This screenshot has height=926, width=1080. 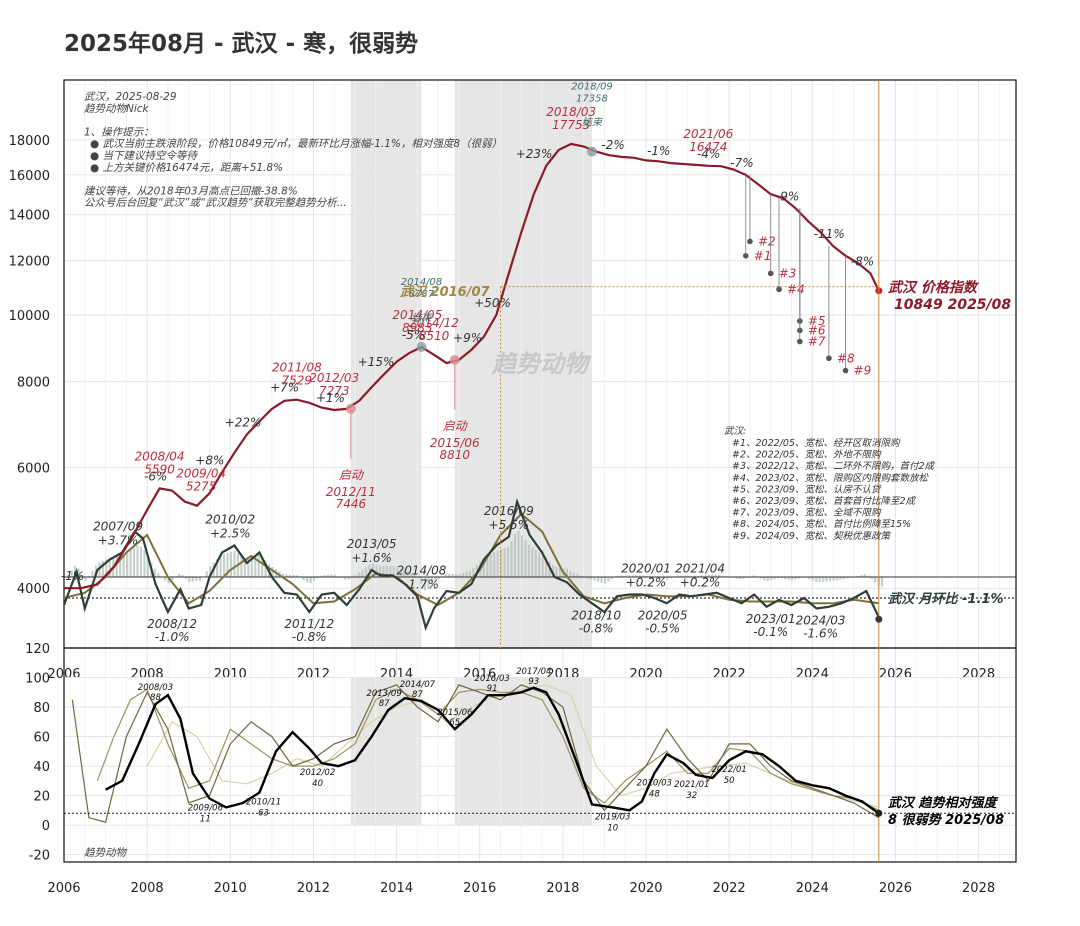 I want to click on note-line: 1、操作提示：, so click(x=119, y=132).